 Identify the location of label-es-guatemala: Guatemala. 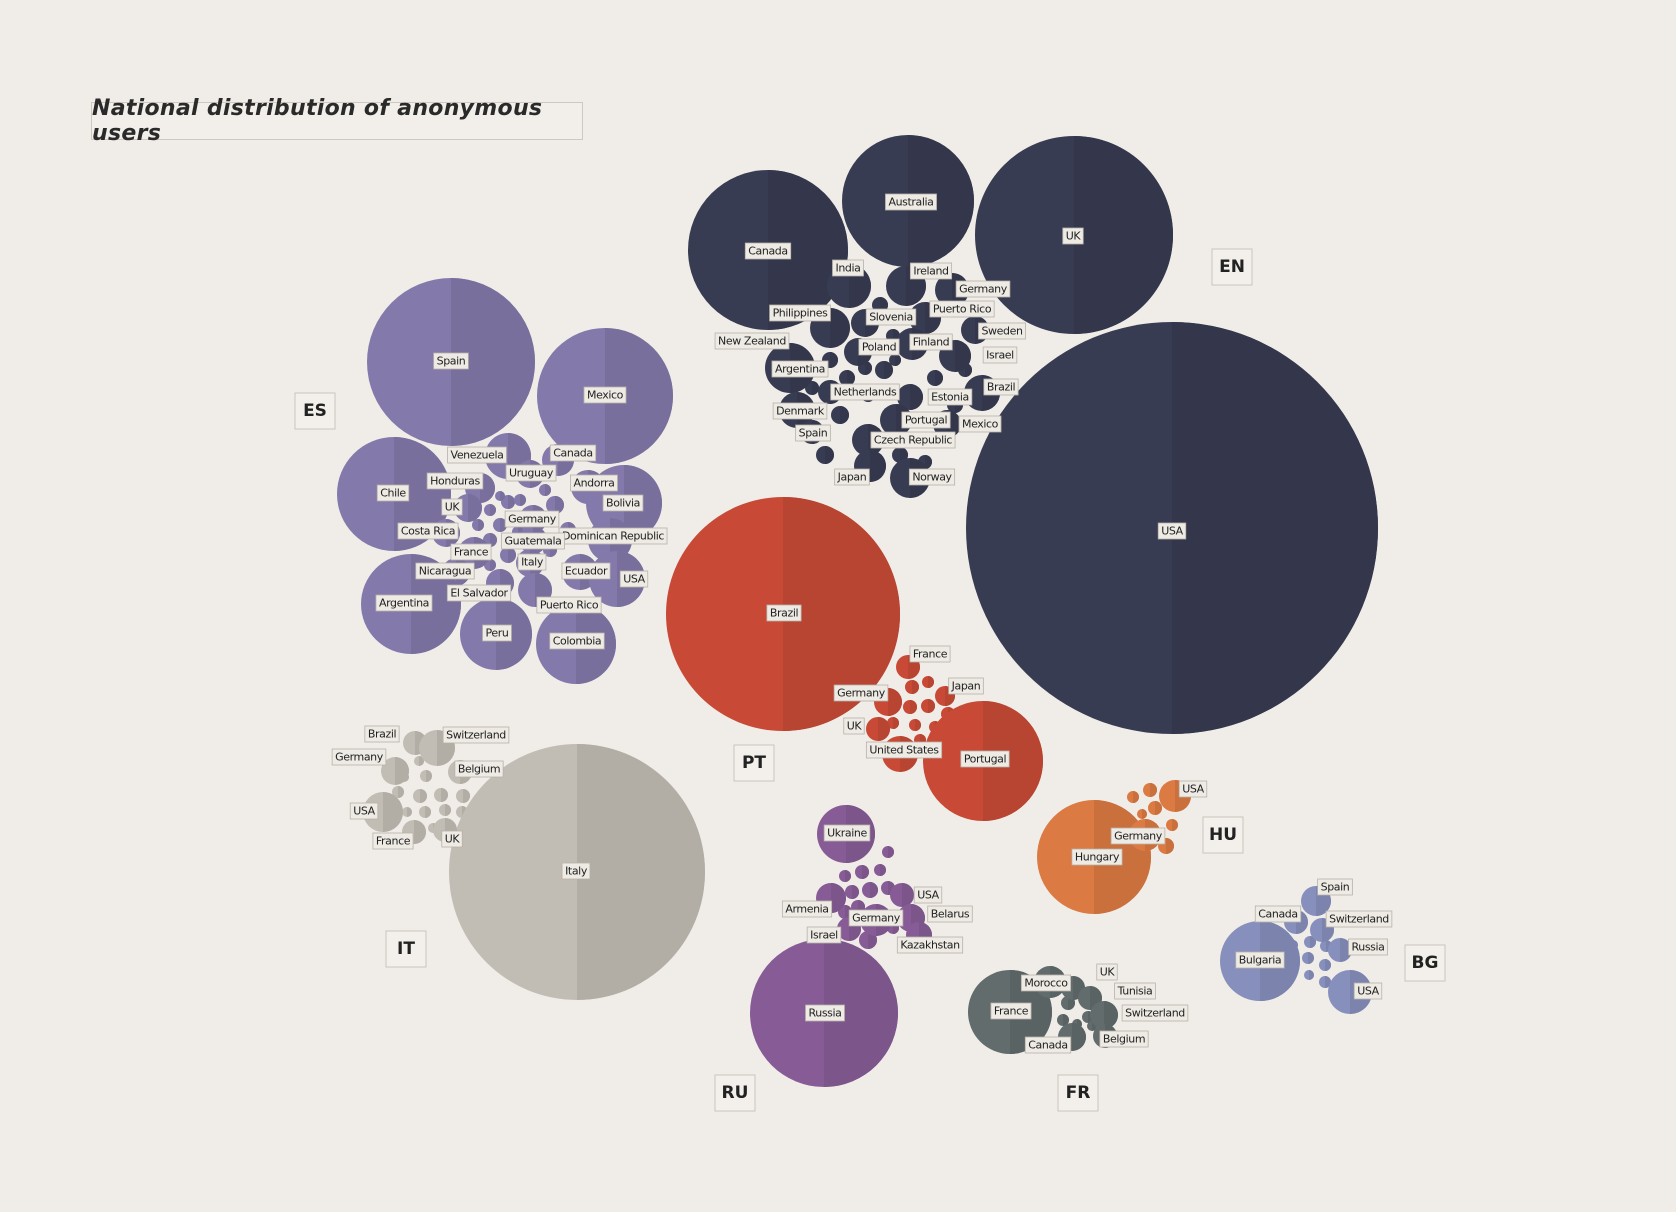
(533, 541).